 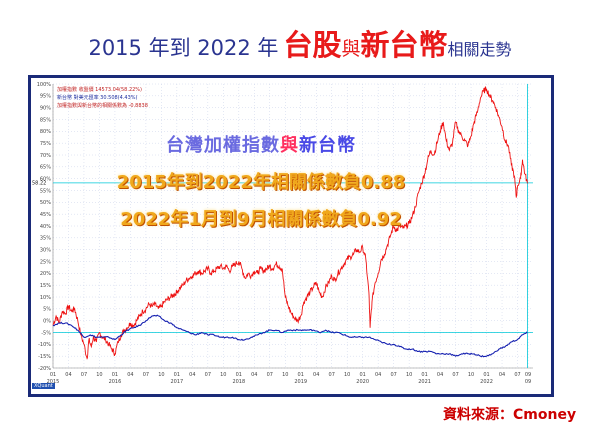 What do you see at coordinates (45, 156) in the screenshot?
I see `y-tick-label: 70%` at bounding box center [45, 156].